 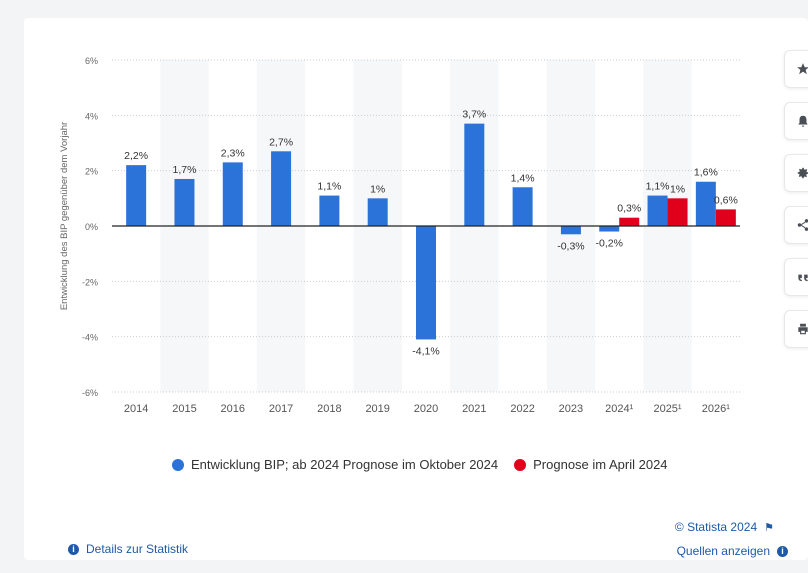 What do you see at coordinates (281, 409) in the screenshot?
I see `x-tick-label: 2017` at bounding box center [281, 409].